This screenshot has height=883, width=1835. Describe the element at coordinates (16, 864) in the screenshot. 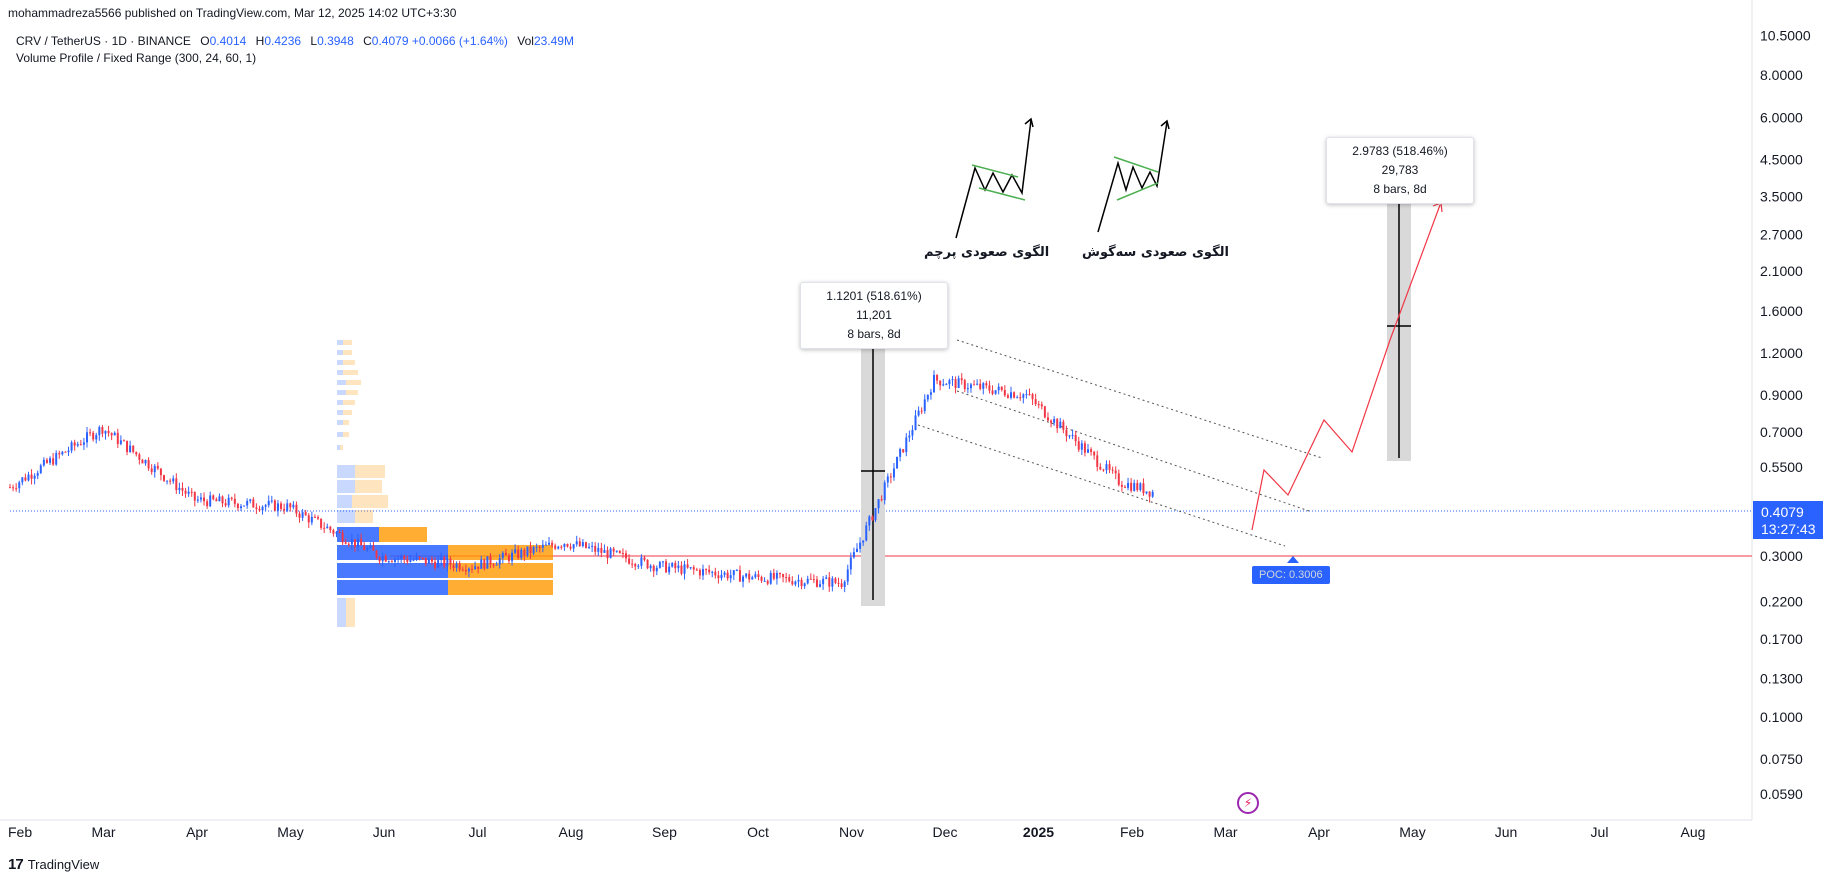

I see `tradingview-logo-icon: 17` at that location.